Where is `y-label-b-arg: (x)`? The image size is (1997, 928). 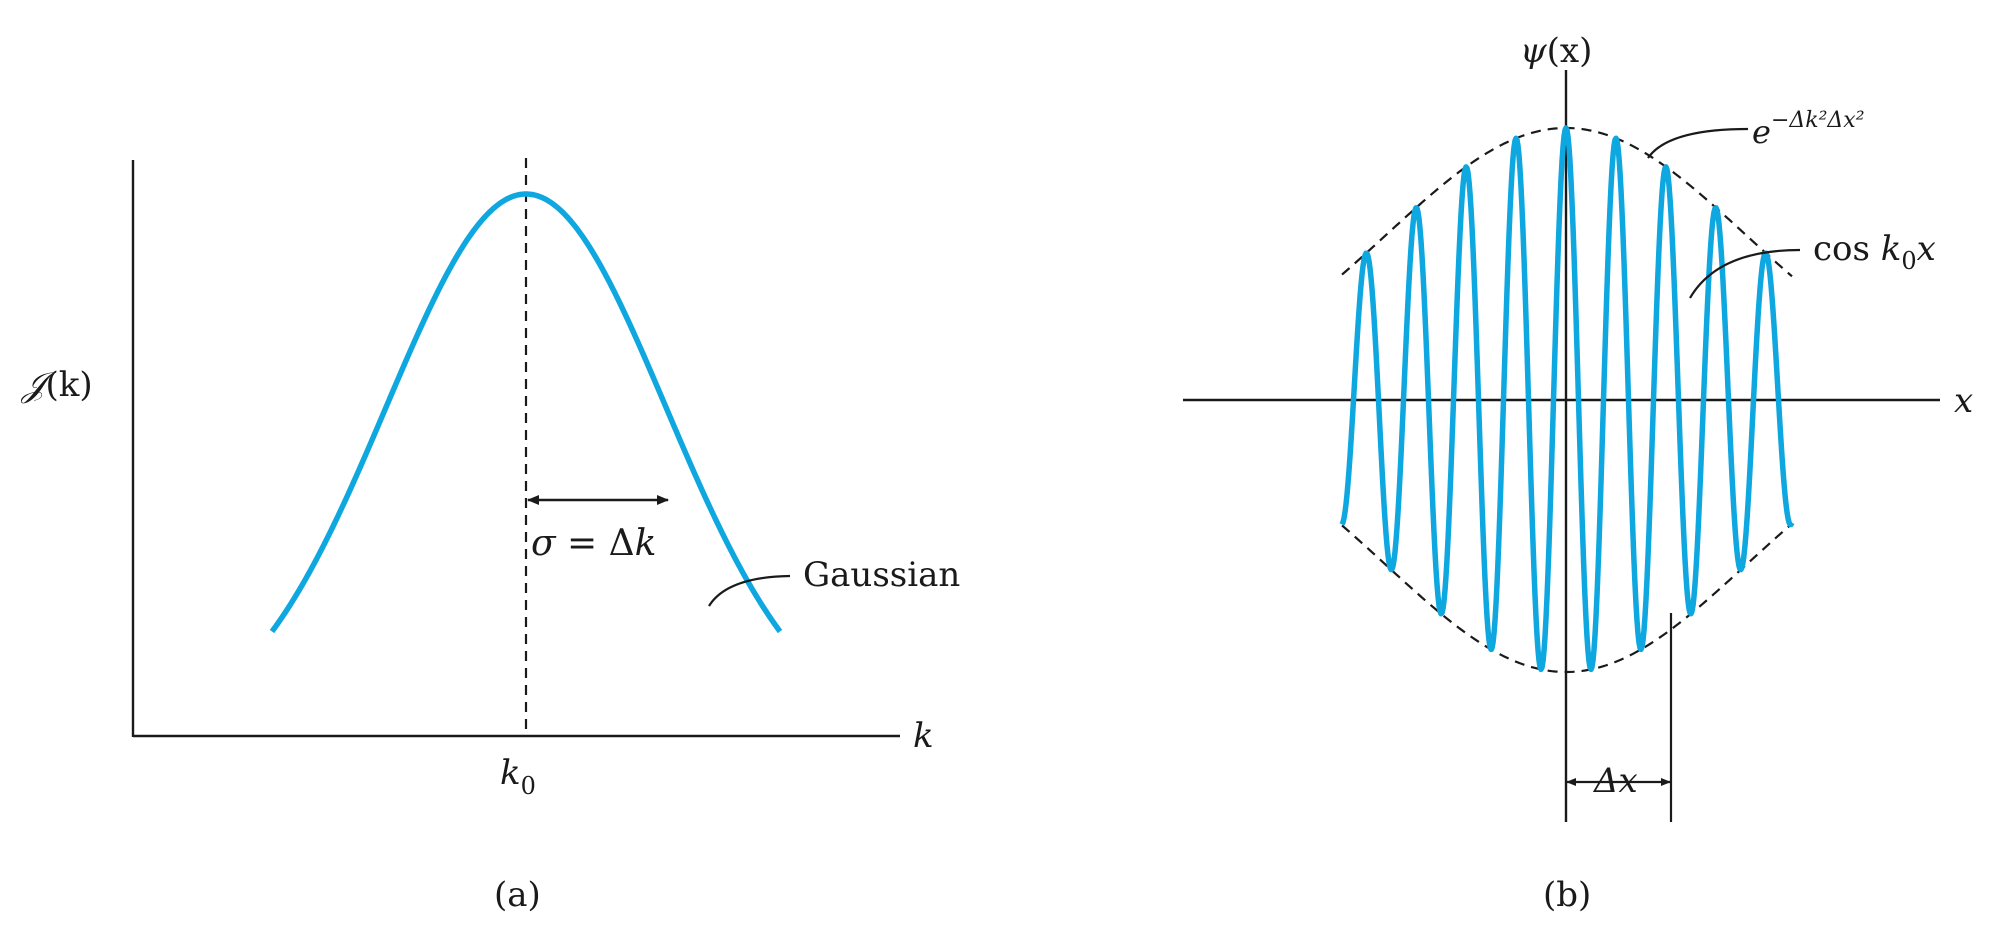
y-label-b-arg: (x) is located at coordinates (1570, 51).